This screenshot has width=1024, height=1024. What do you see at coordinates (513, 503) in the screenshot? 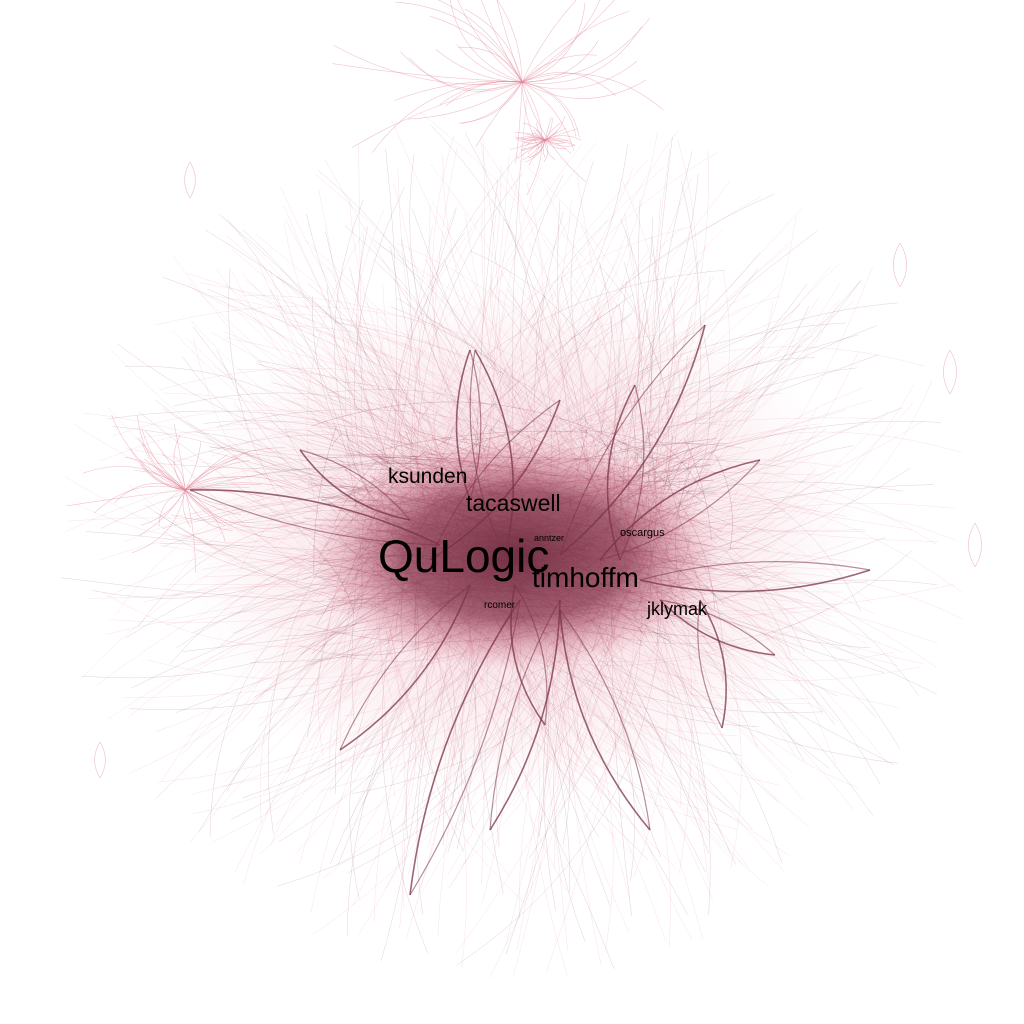
I see `node-label-tacaswell: tacaswell` at bounding box center [513, 503].